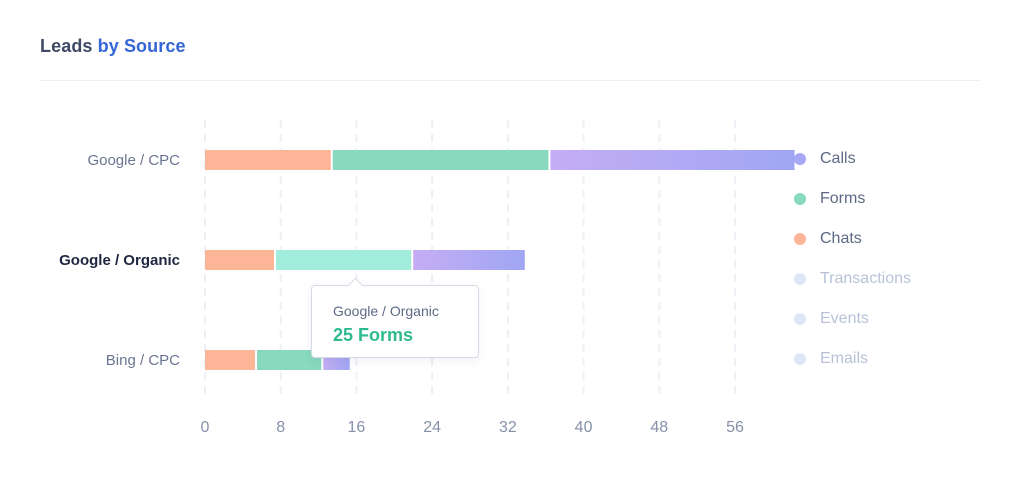  Describe the element at coordinates (440, 160) in the screenshot. I see `bar-google-cpc-forms` at that location.